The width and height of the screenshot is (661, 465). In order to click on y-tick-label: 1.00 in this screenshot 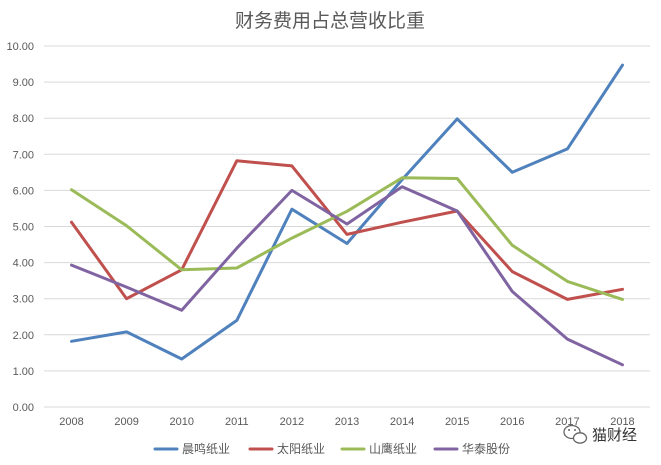, I will do `click(23, 372)`.